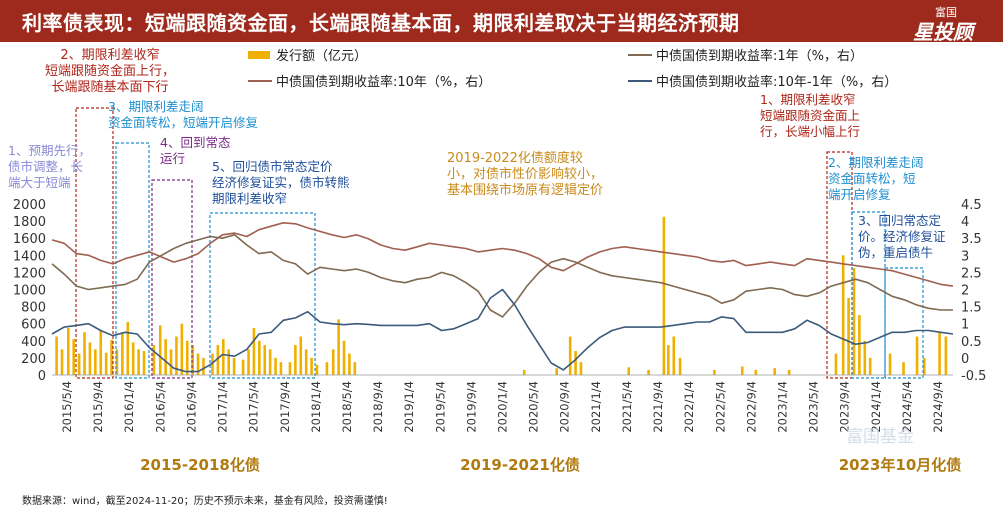 The image size is (1003, 515). I want to click on watermark: 富国基金, so click(880, 437).